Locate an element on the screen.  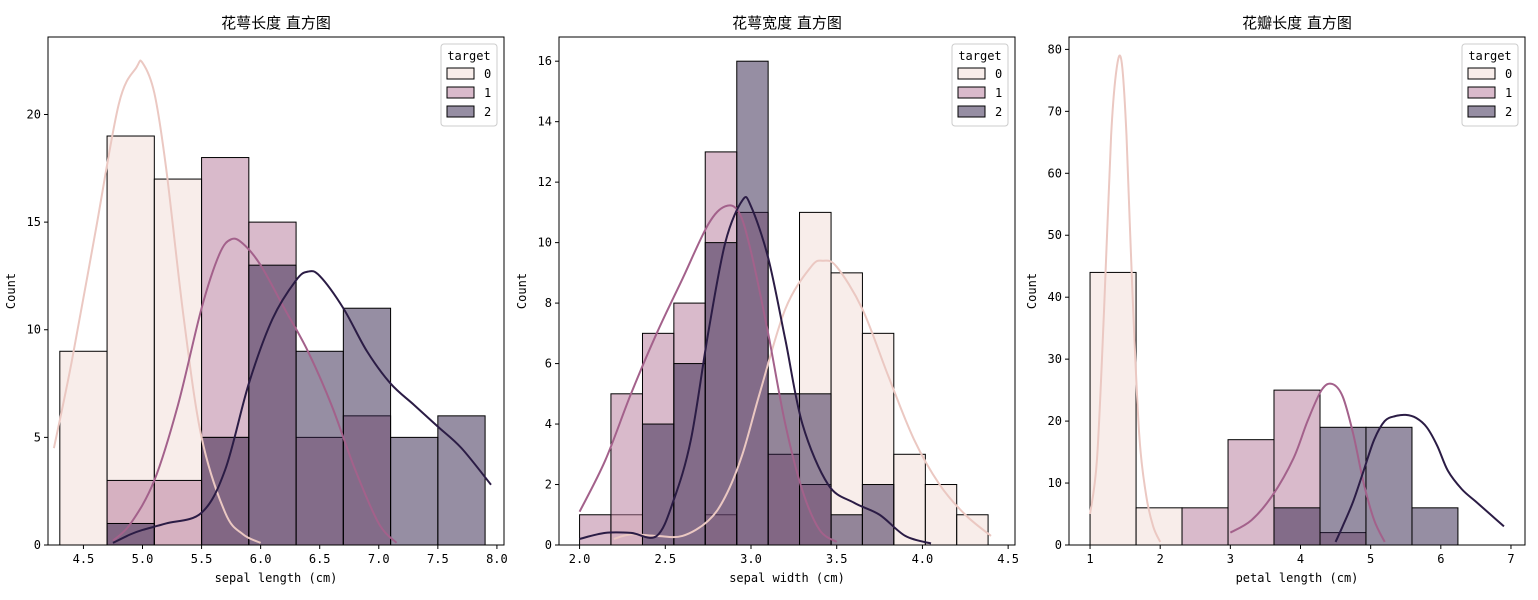
x-axis-label: sepal width (cm) is located at coordinates (787, 578).